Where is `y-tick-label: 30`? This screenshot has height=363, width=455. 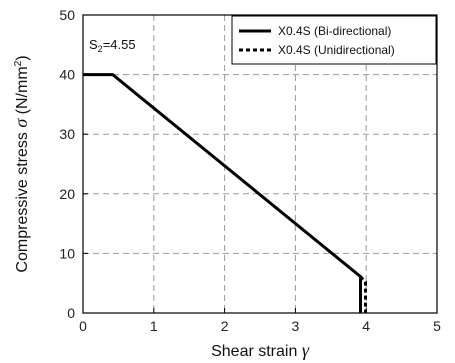 y-tick-label: 30 is located at coordinates (67, 134).